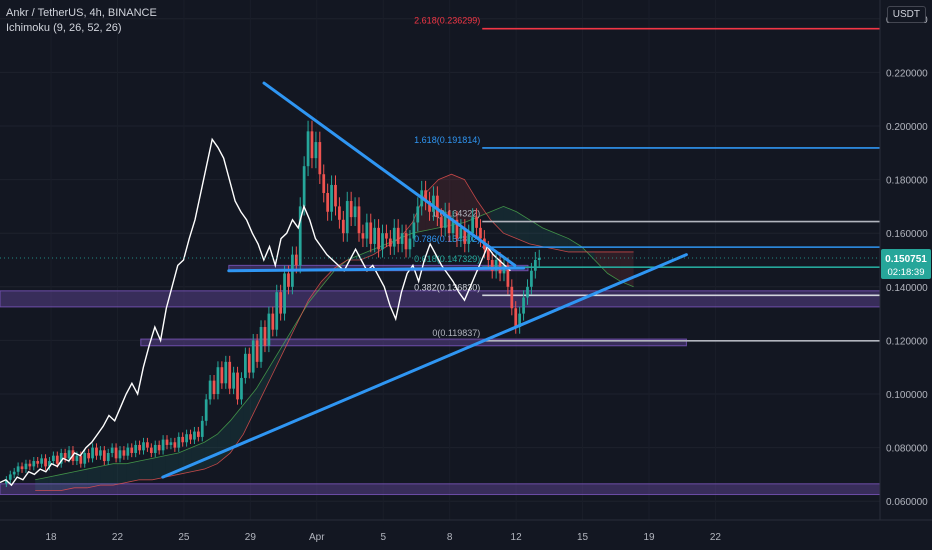 This screenshot has width=932, height=550. Describe the element at coordinates (649, 537) in the screenshot. I see `time-tick-label: 19` at that location.